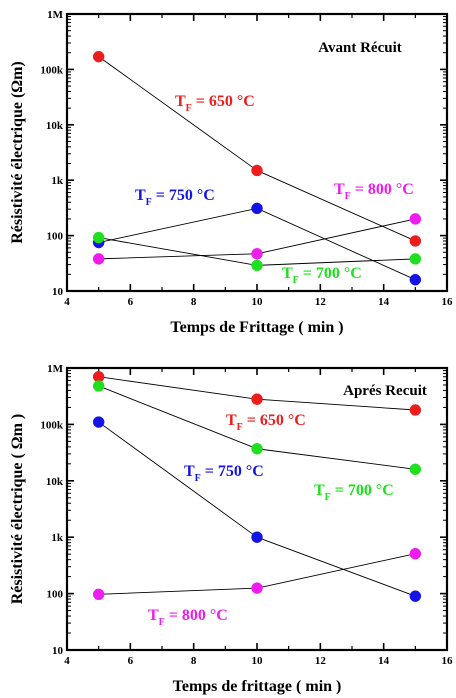  I want to click on x-axis-title: Temps de Frittage ( min ), so click(256, 327).